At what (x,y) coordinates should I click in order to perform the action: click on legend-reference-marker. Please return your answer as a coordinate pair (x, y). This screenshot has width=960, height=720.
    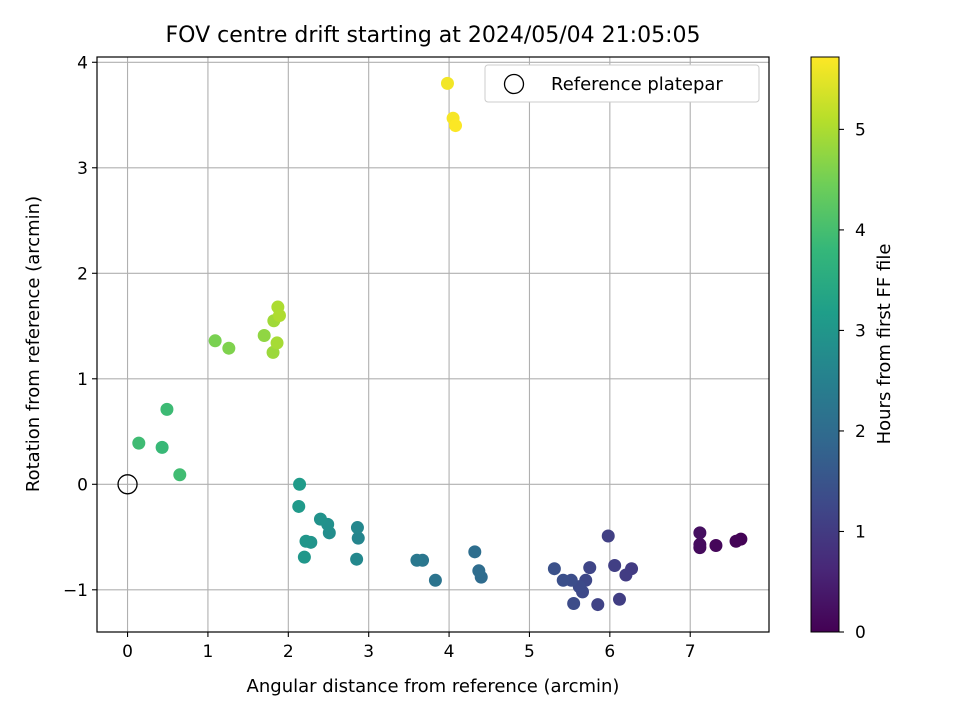
    Looking at the image, I should click on (514, 84).